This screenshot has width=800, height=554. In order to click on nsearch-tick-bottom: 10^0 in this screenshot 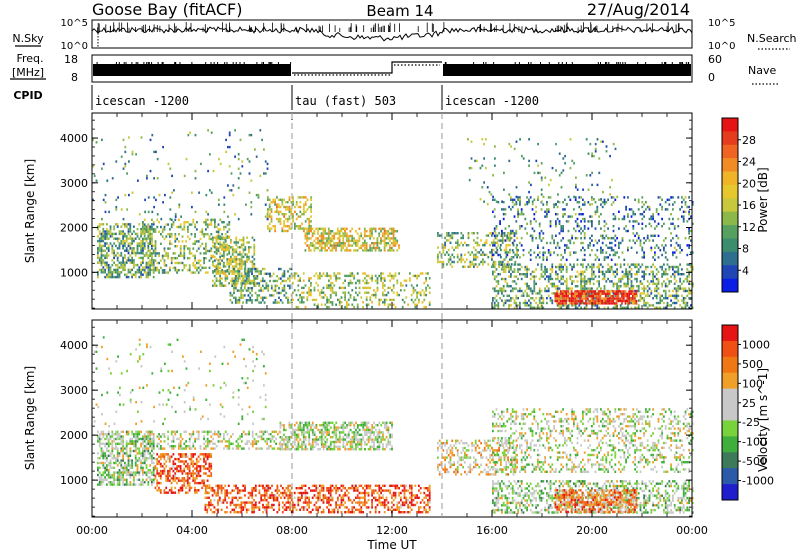, I will do `click(721, 46)`.